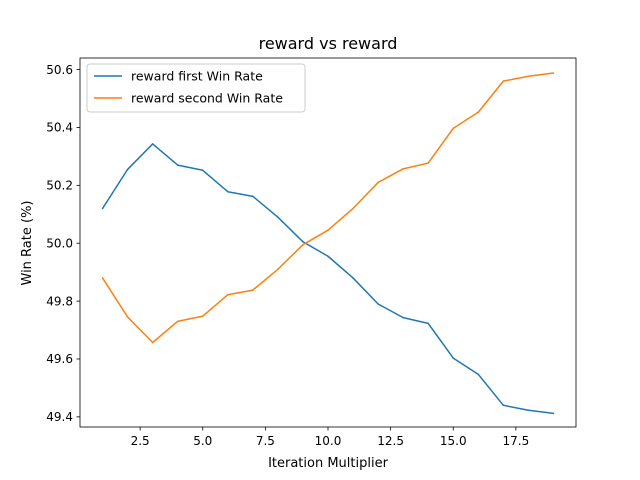  Describe the element at coordinates (140, 441) in the screenshot. I see `x-tick-label: 2.5` at that location.